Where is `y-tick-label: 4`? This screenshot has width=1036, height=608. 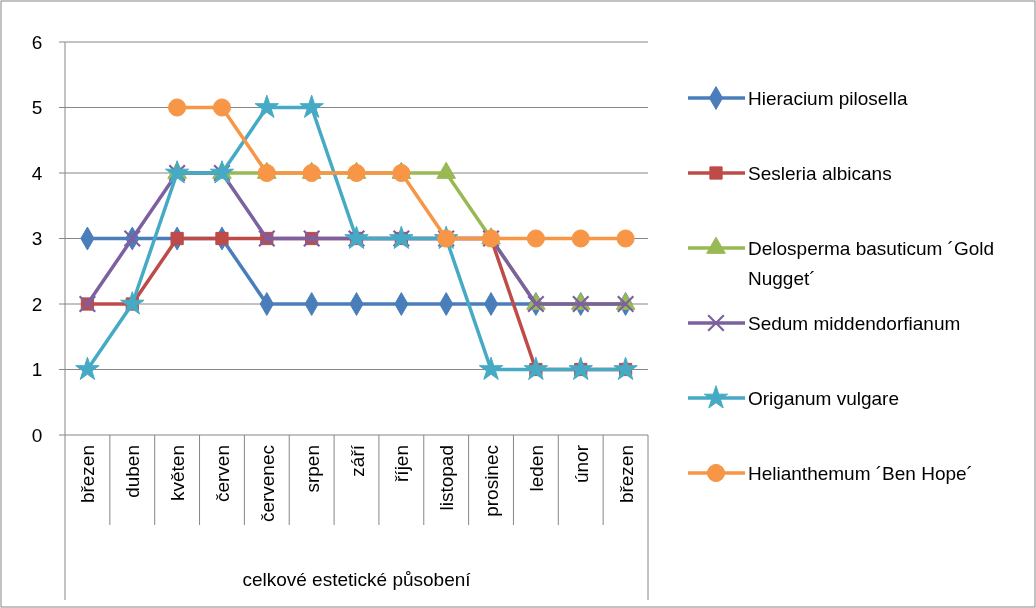
y-tick-label: 4 is located at coordinates (37, 173).